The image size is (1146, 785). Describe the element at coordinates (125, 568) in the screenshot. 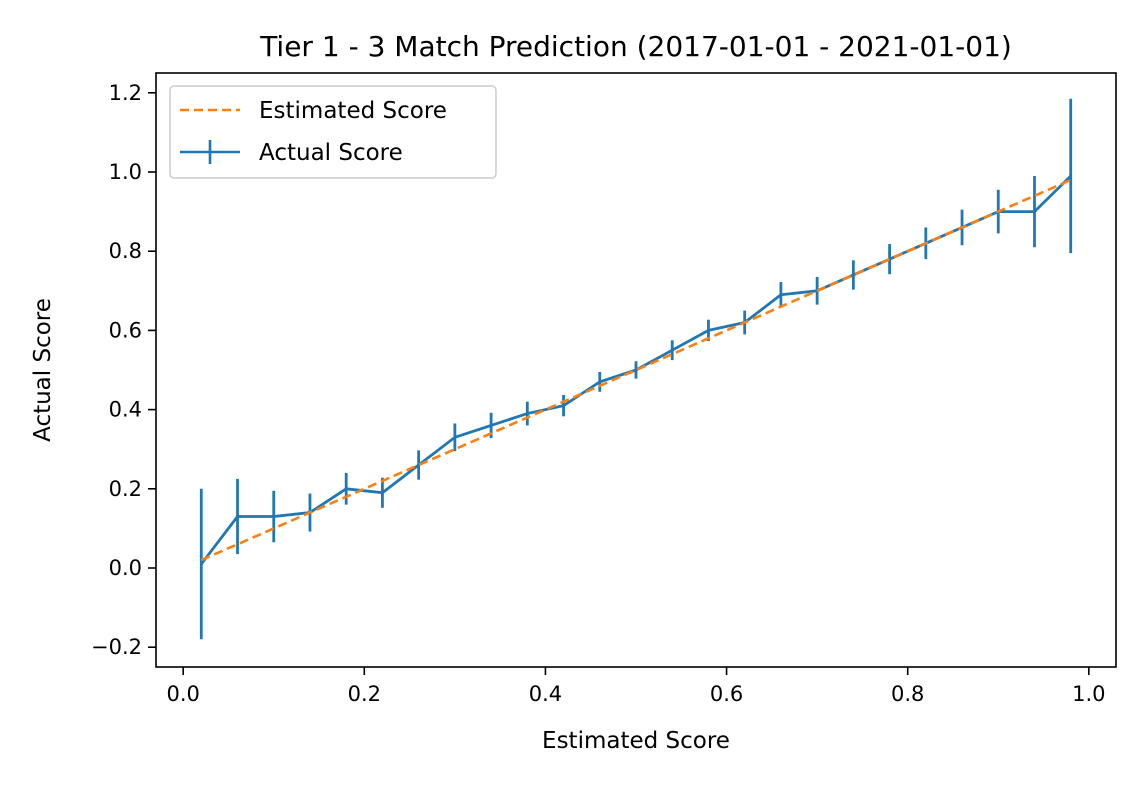

I see `y-tick-label: 0.0` at that location.